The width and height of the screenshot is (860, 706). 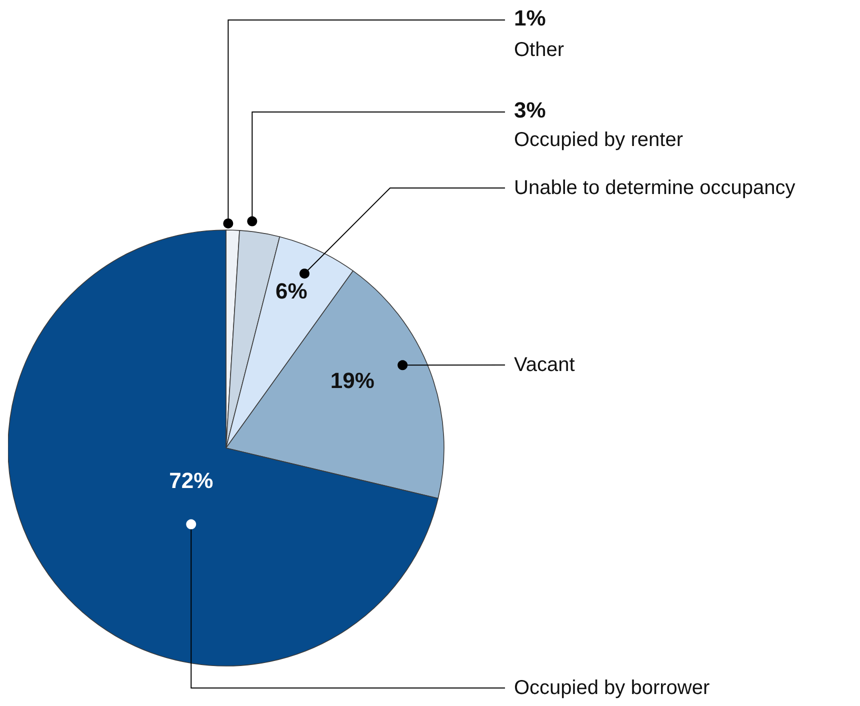 I want to click on data-label: 1%, so click(x=530, y=18).